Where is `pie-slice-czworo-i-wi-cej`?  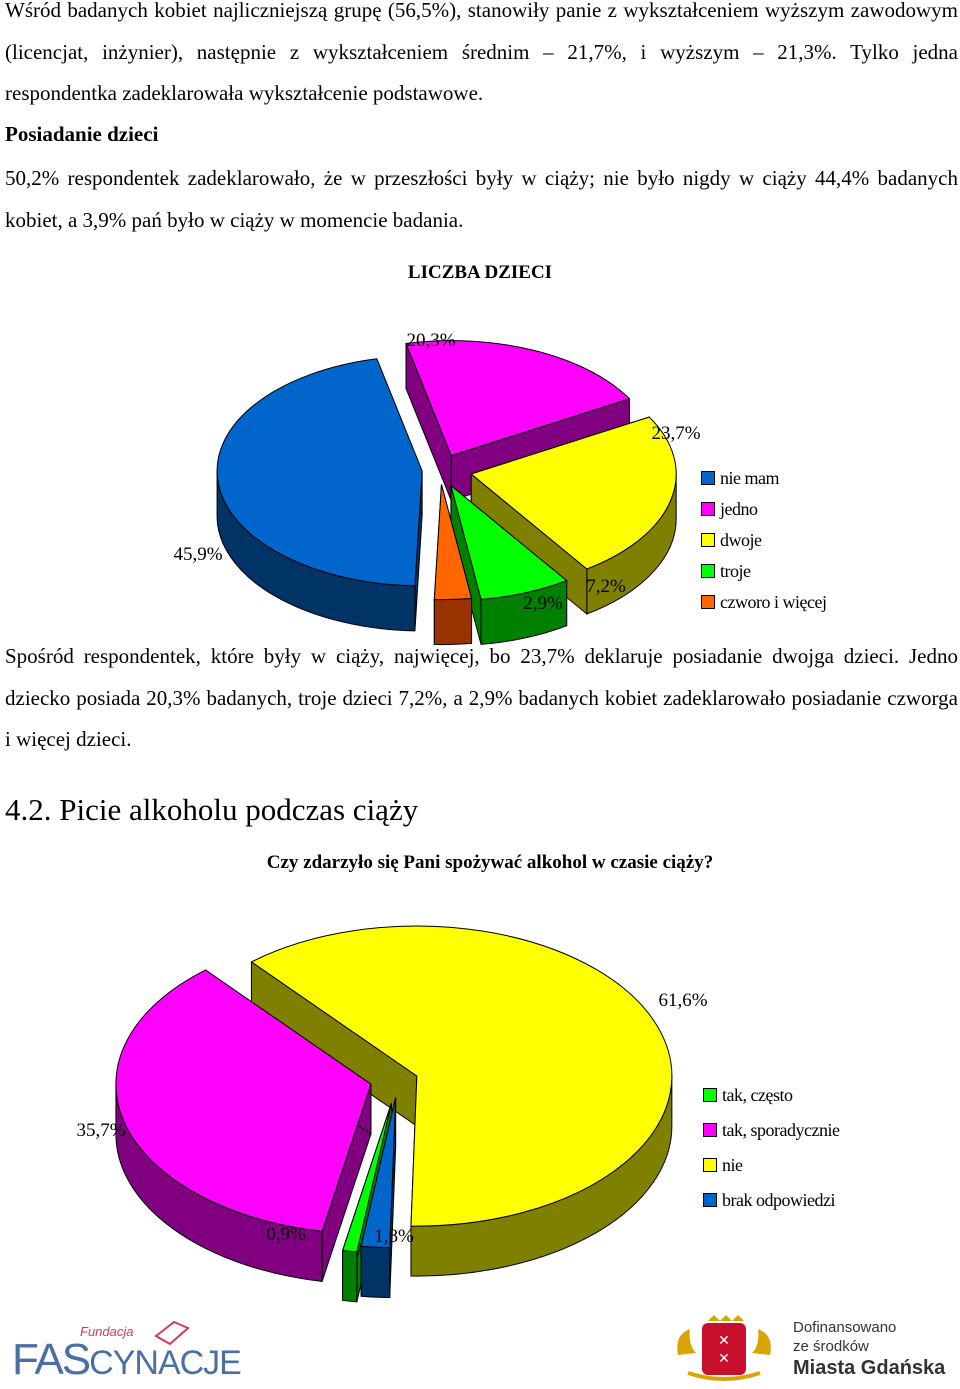 pie-slice-czworo-i-wi-cej is located at coordinates (453, 542).